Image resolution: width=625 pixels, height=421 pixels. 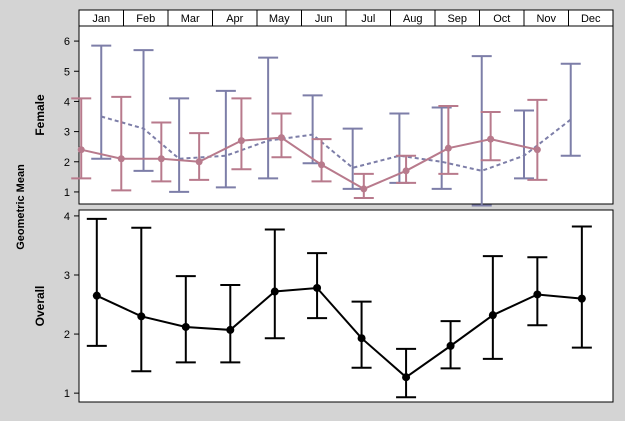 What do you see at coordinates (40, 115) in the screenshot?
I see `panel-label: Female` at bounding box center [40, 115].